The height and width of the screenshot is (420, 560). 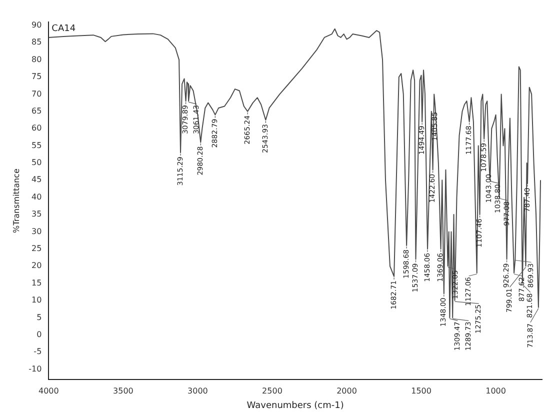 What do you see at coordinates (36, 231) in the screenshot?
I see `y-tick-label: 30` at bounding box center [36, 231].